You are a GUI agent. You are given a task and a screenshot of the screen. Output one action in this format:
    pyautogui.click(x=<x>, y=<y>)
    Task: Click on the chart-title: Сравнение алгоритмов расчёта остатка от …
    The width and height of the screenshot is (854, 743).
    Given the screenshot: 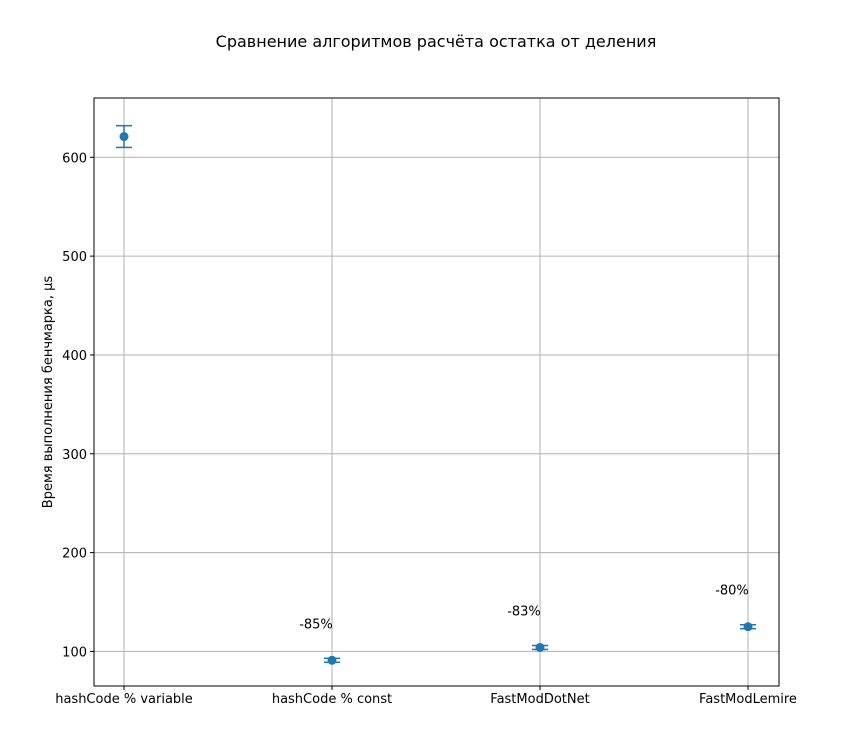 What is the action you would take?
    pyautogui.click(x=436, y=41)
    